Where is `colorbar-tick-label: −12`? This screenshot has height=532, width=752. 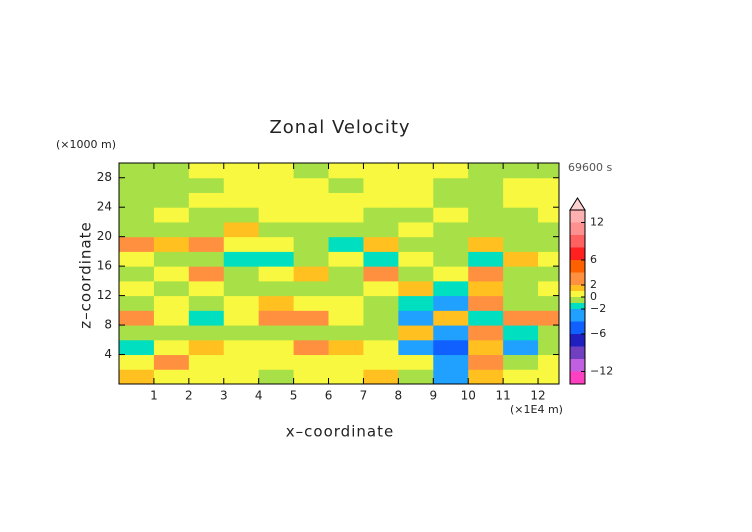
colorbar-tick-label: −12 is located at coordinates (601, 371).